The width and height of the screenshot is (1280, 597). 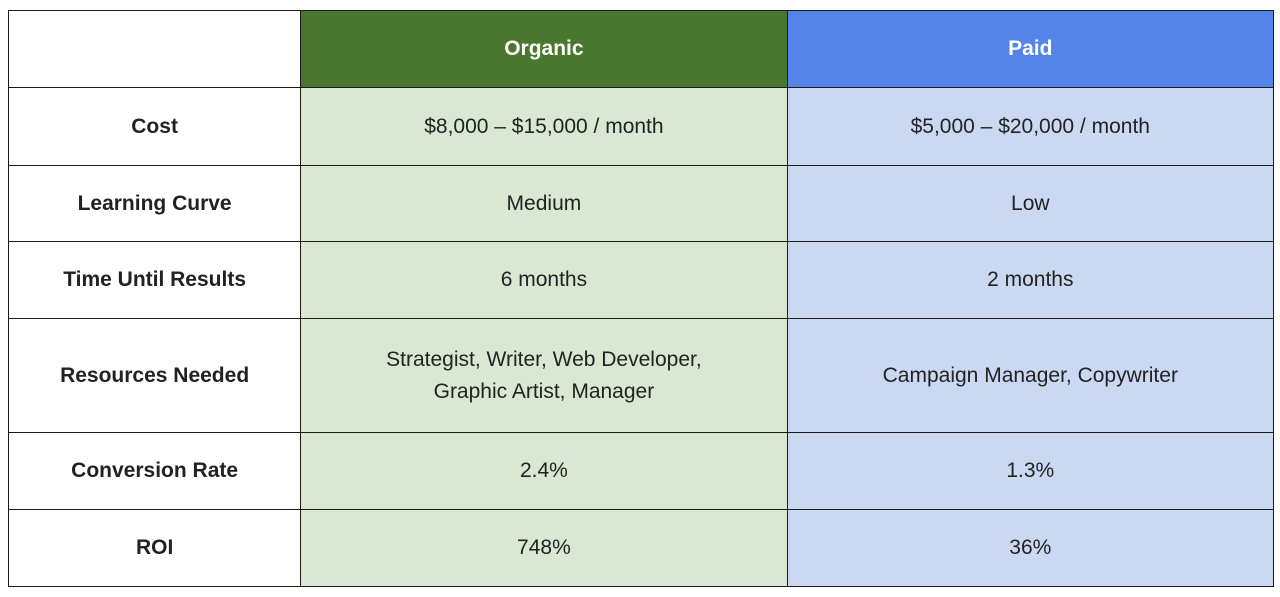 What do you see at coordinates (154, 375) in the screenshot?
I see `row-label-resources-needed: Resources Needed` at bounding box center [154, 375].